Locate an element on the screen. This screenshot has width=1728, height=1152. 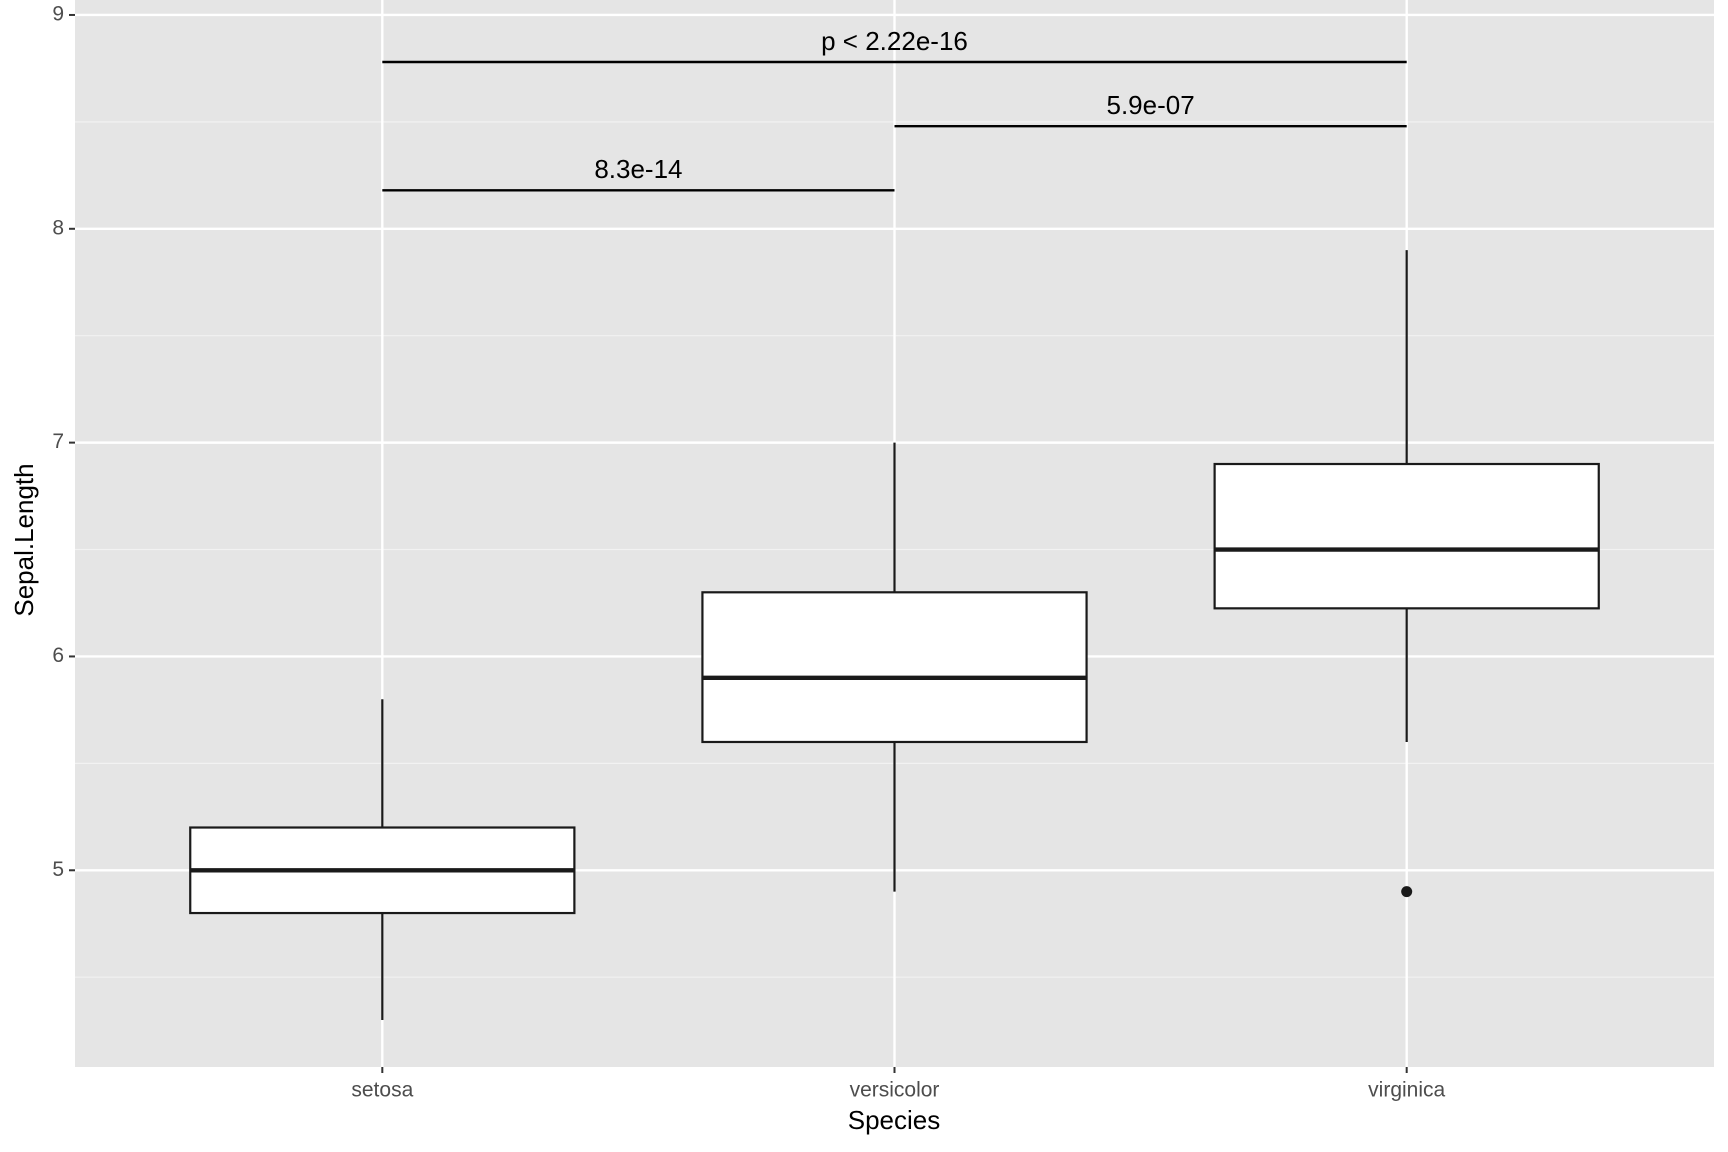
x-tick-label: setosa is located at coordinates (382, 1090).